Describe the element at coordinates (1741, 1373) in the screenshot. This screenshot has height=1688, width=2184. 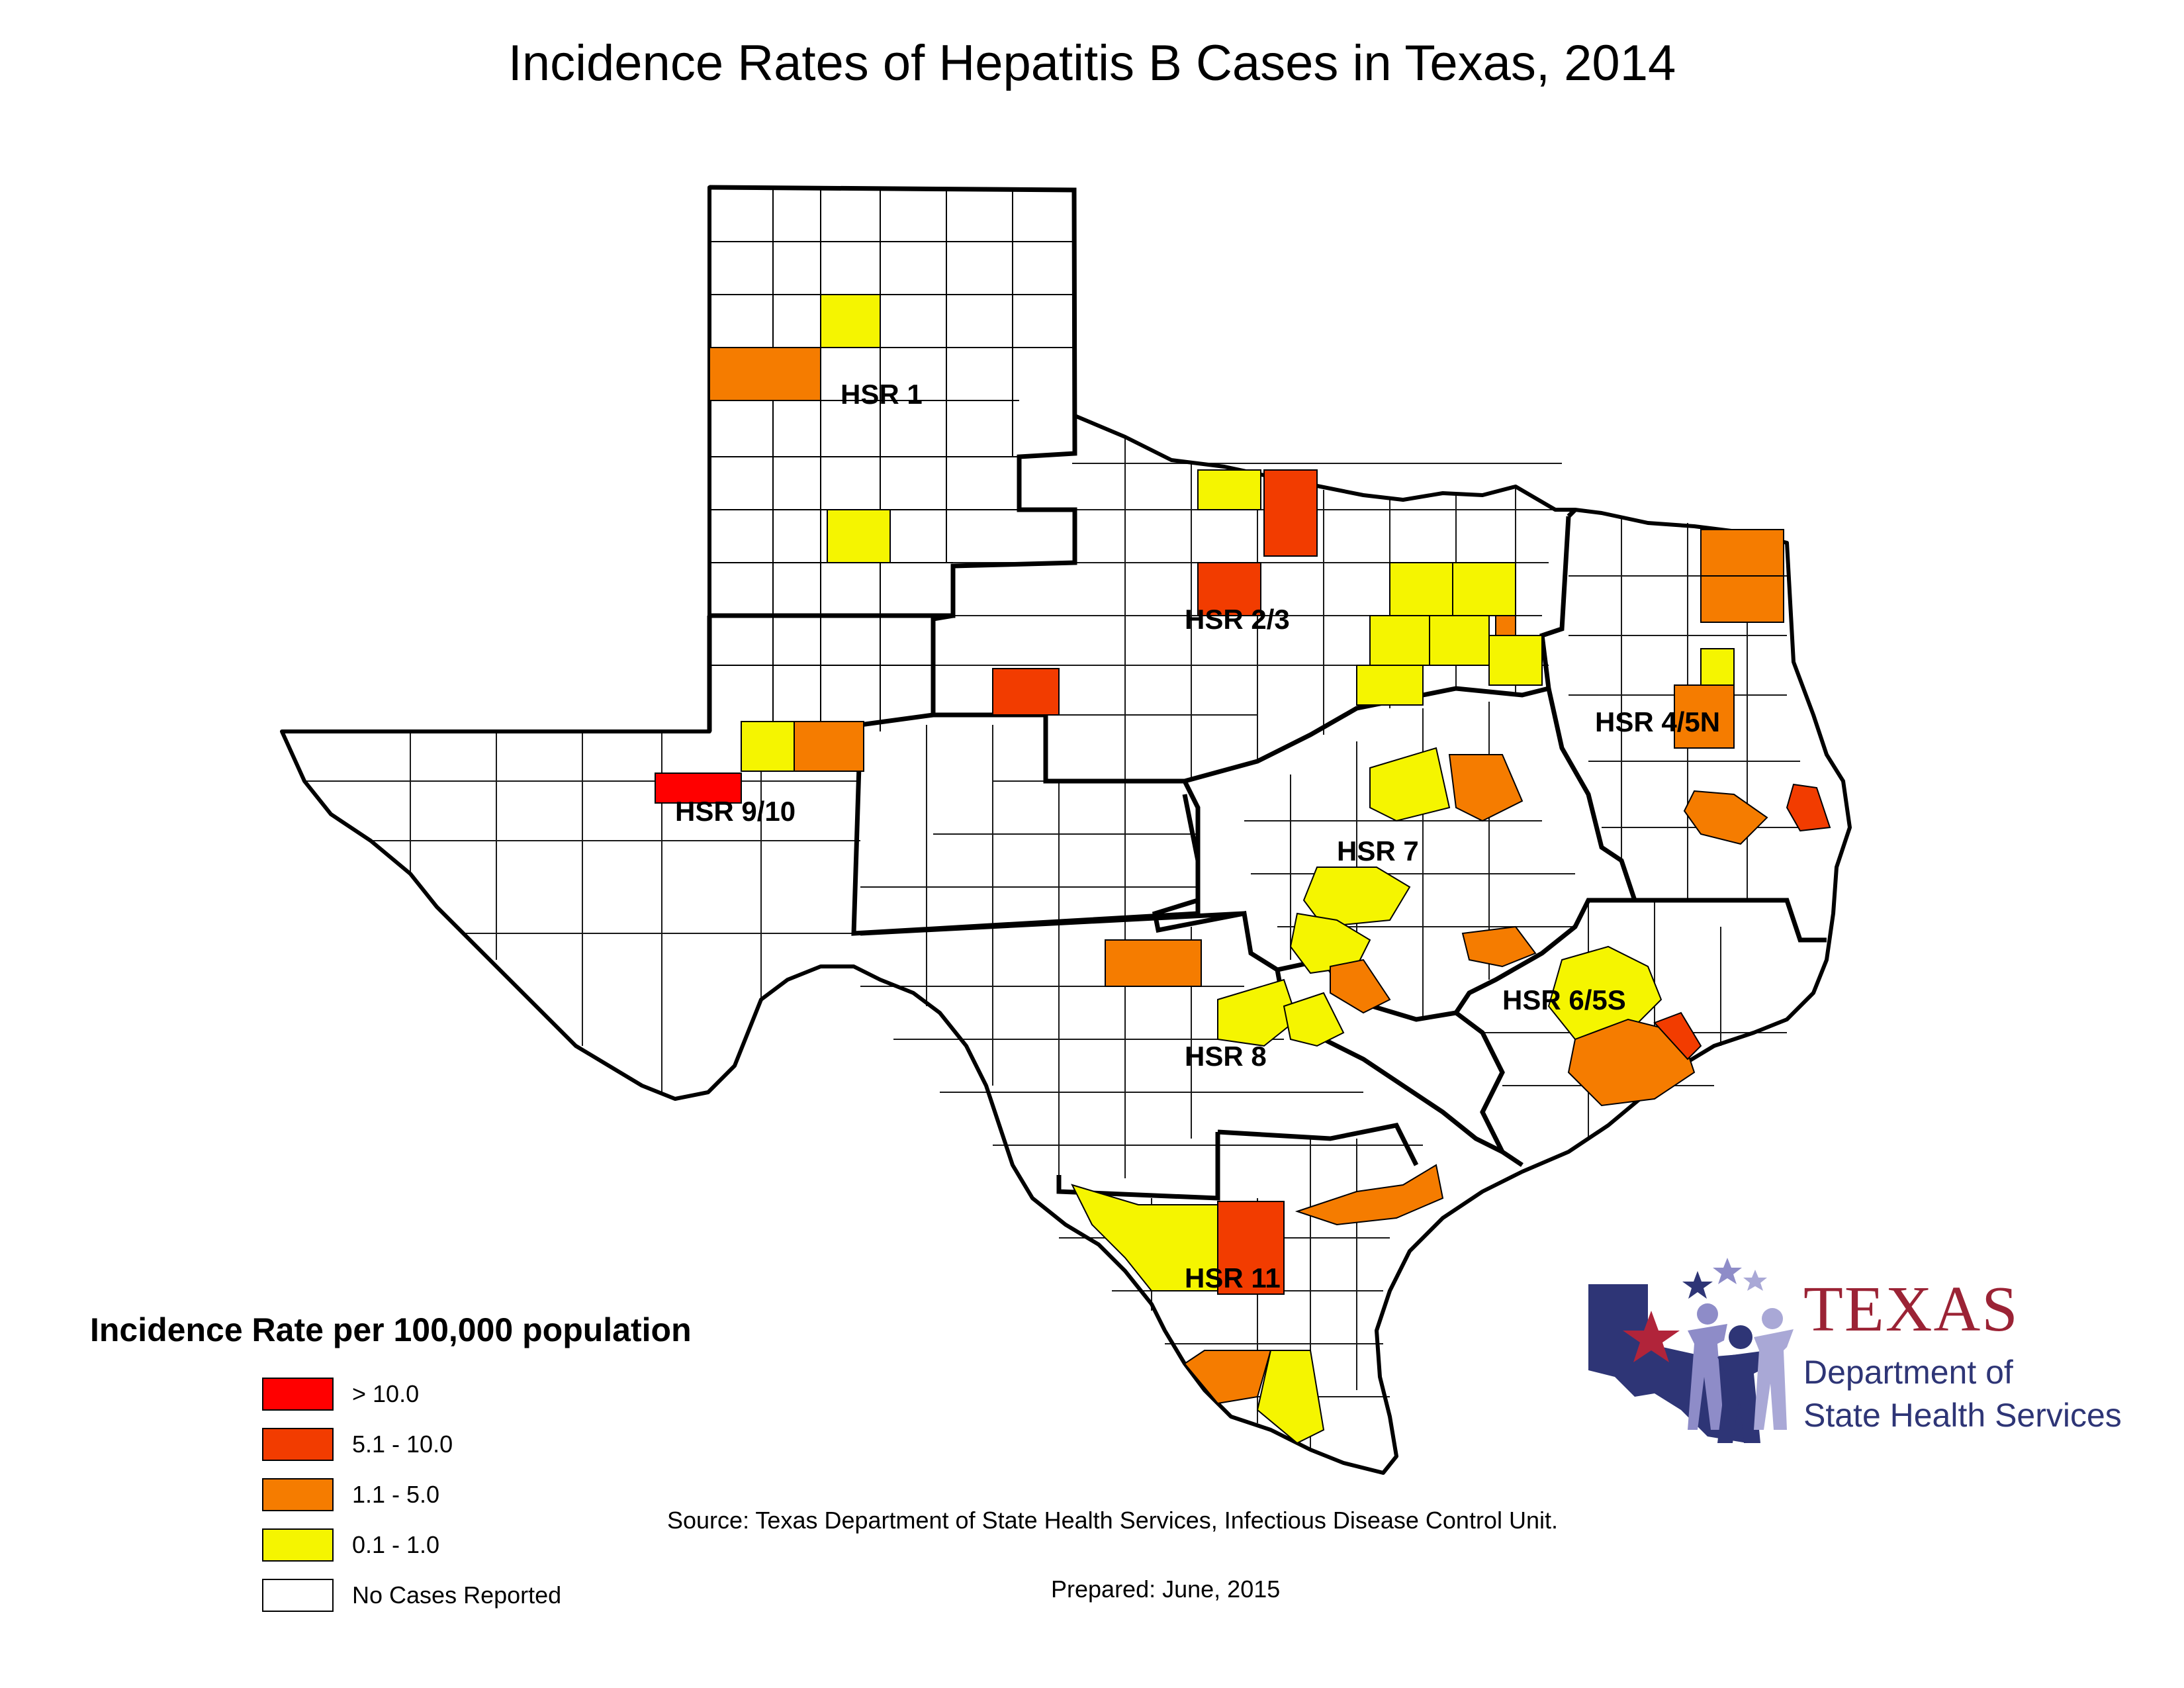
I see `people-figures-icon` at that location.